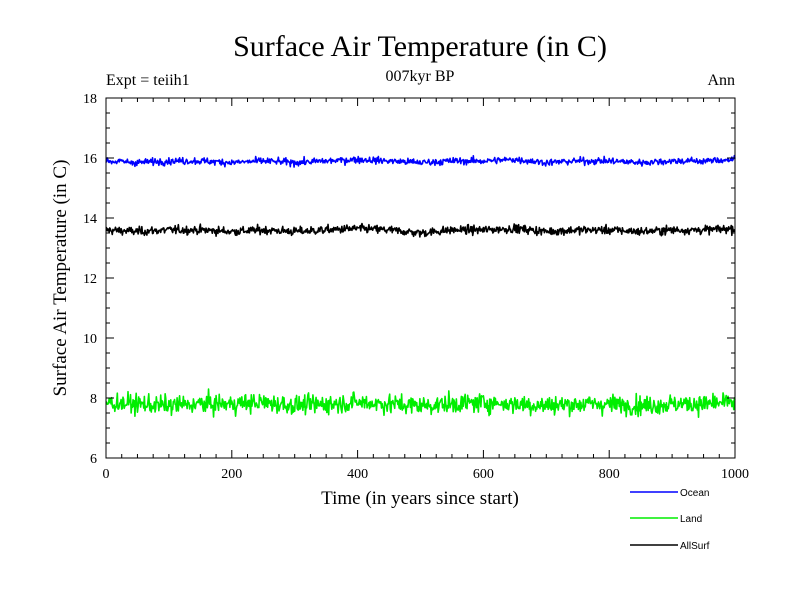 This screenshot has width=800, height=600. I want to click on y-tick-label: 12, so click(90, 279).